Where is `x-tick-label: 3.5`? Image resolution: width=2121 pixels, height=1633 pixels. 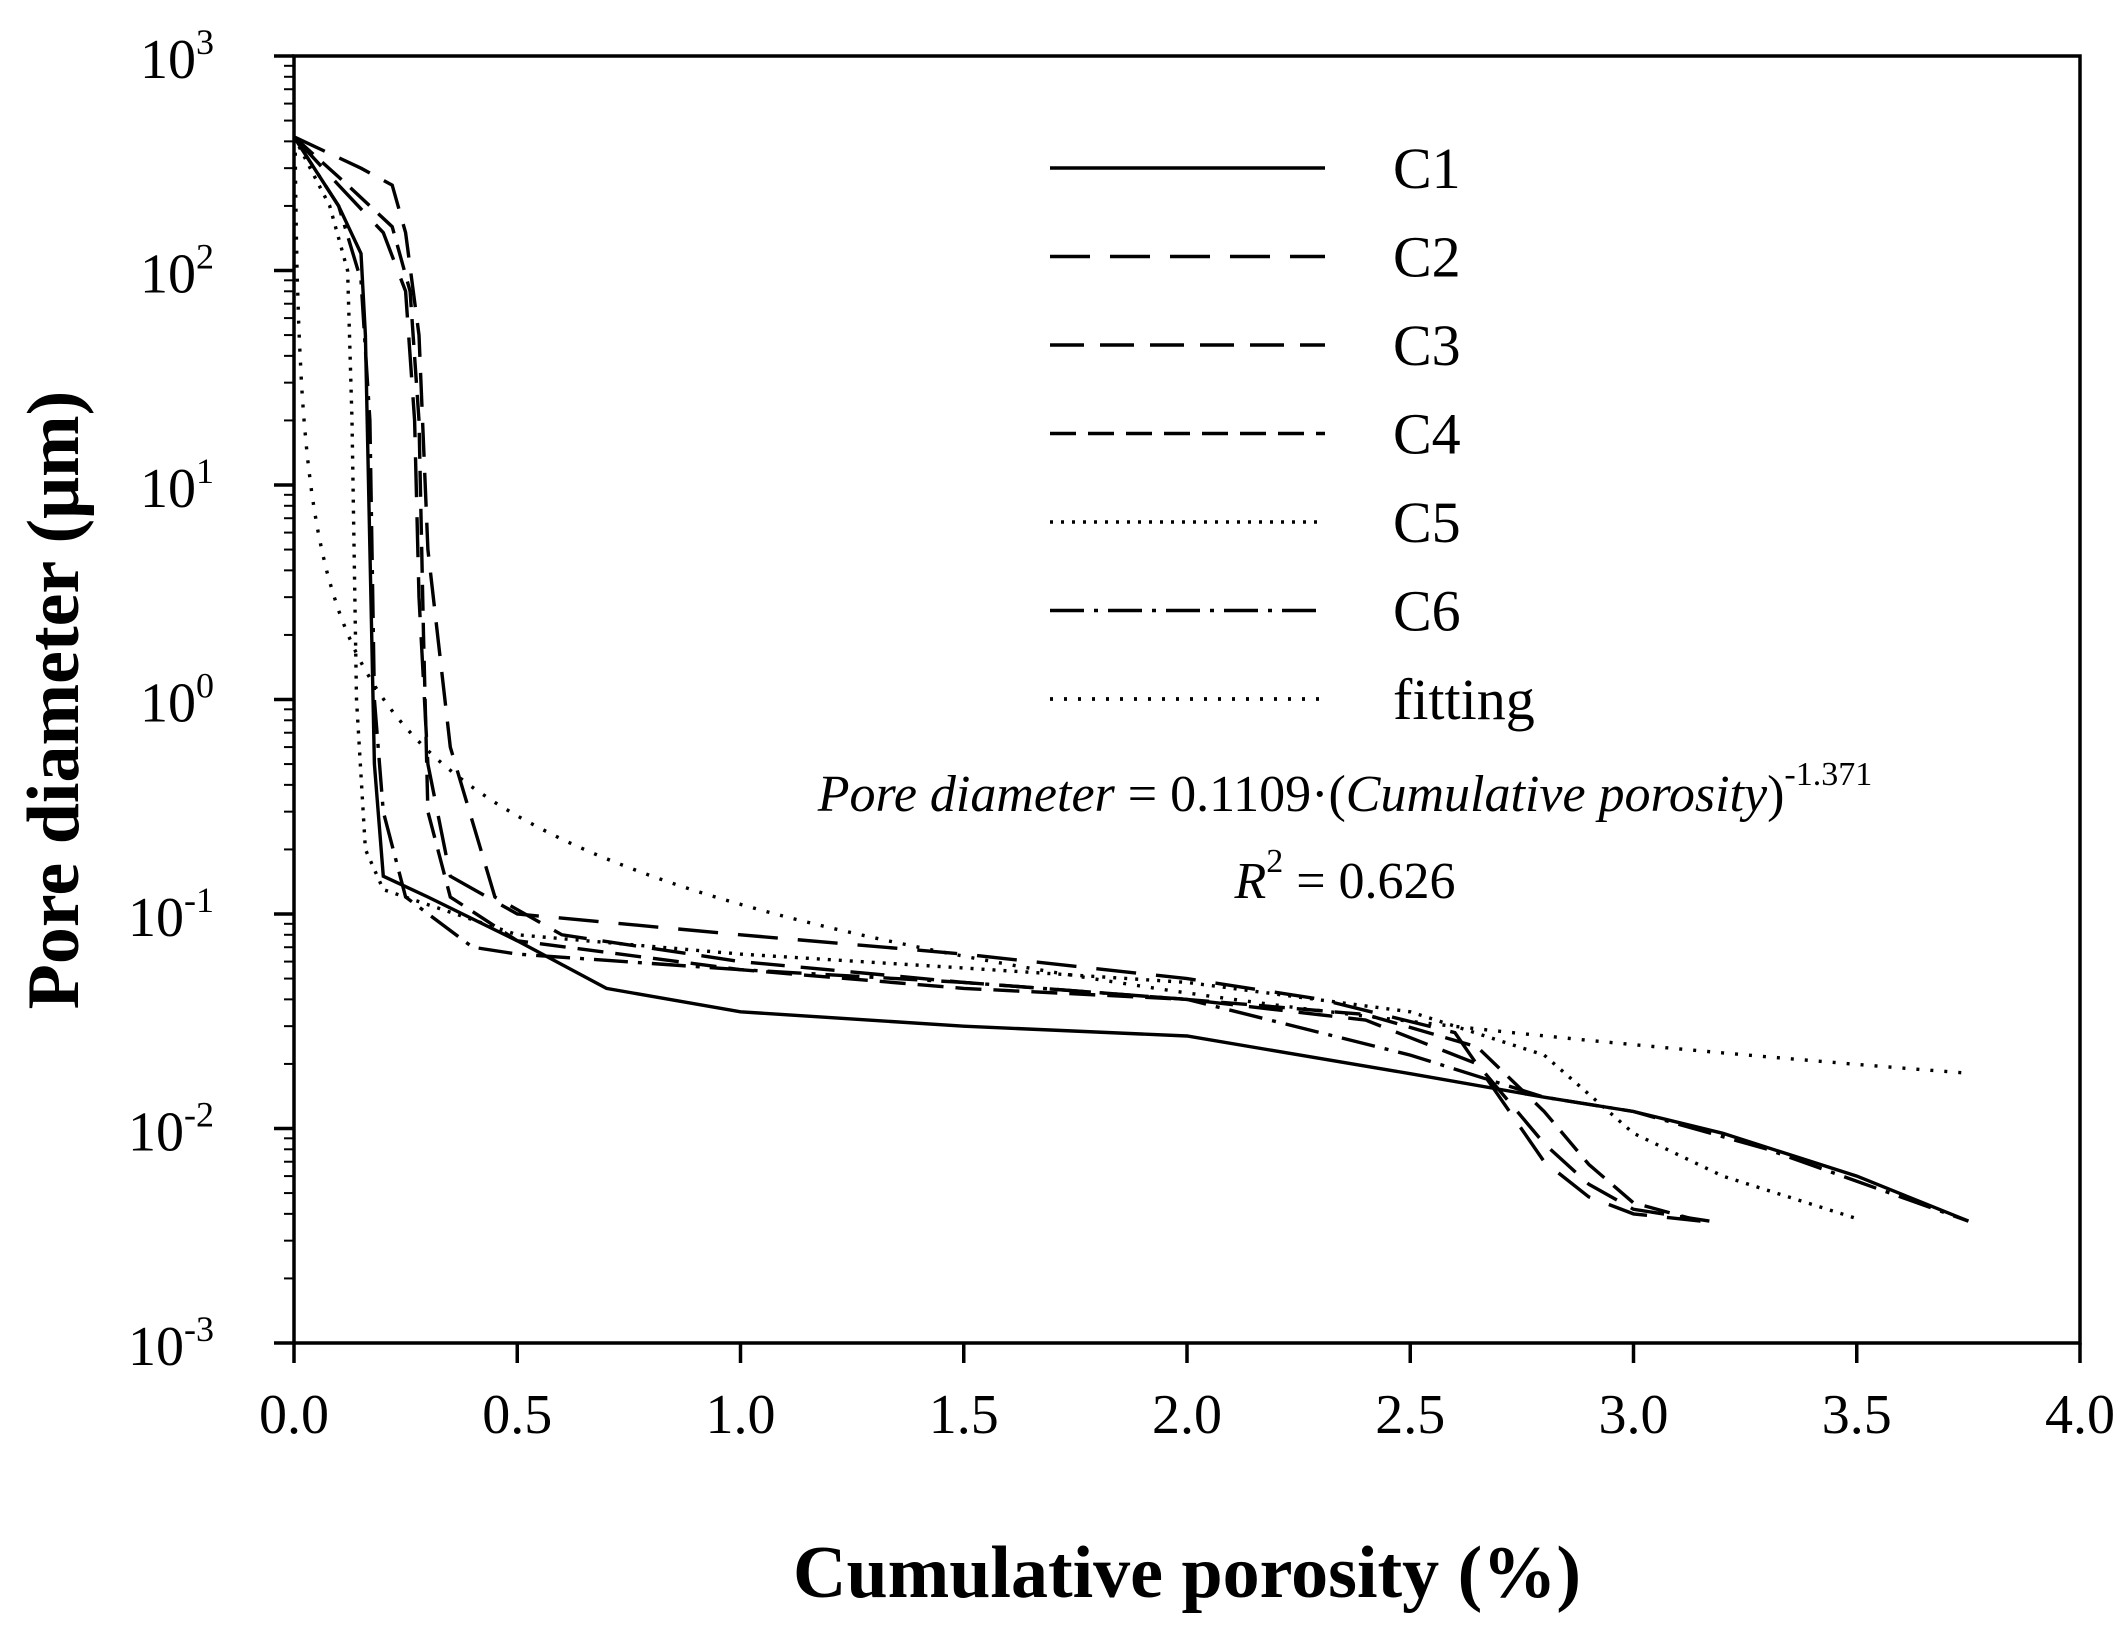
x-tick-label: 3.5 is located at coordinates (1857, 1415).